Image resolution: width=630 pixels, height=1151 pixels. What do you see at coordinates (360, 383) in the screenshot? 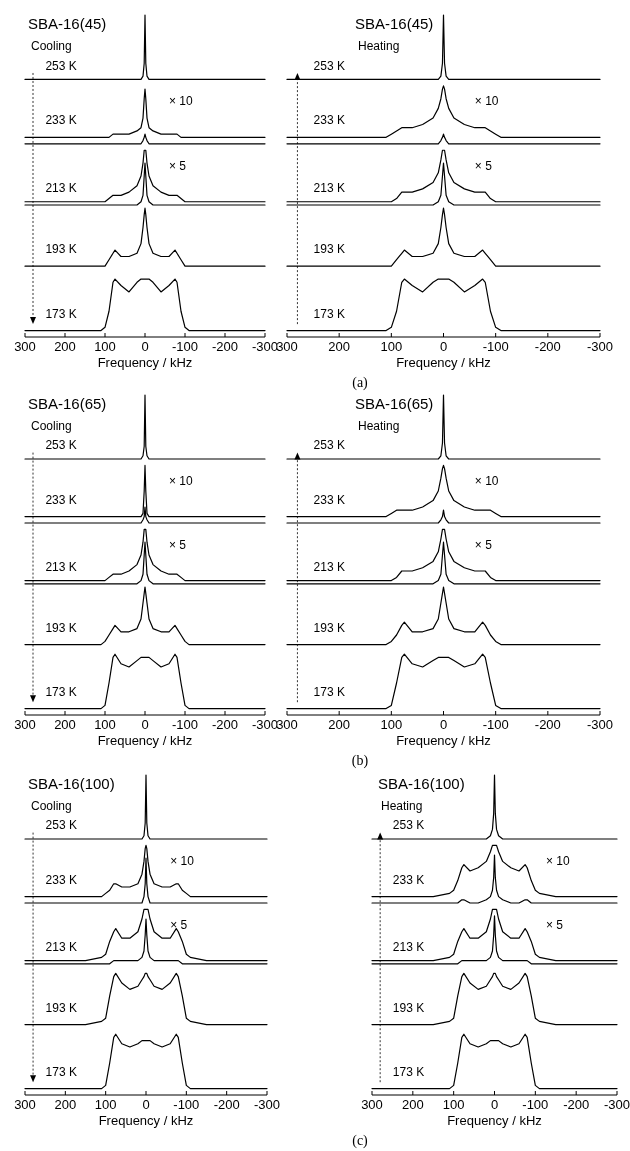
I see `text: (a)` at bounding box center [360, 383].